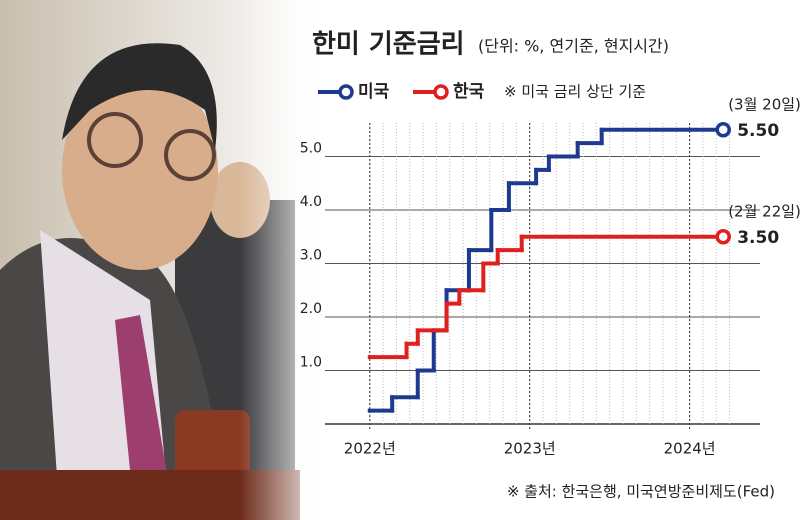 The image size is (803, 520). I want to click on value-label: 3.50, so click(758, 238).